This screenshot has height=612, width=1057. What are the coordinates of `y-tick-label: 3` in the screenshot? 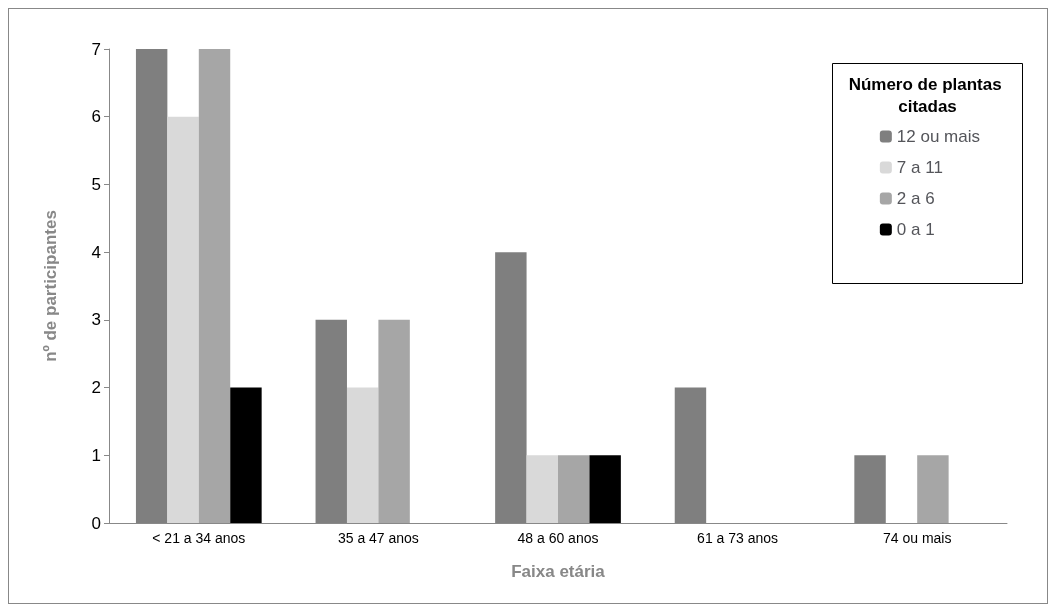 It's located at (96, 320).